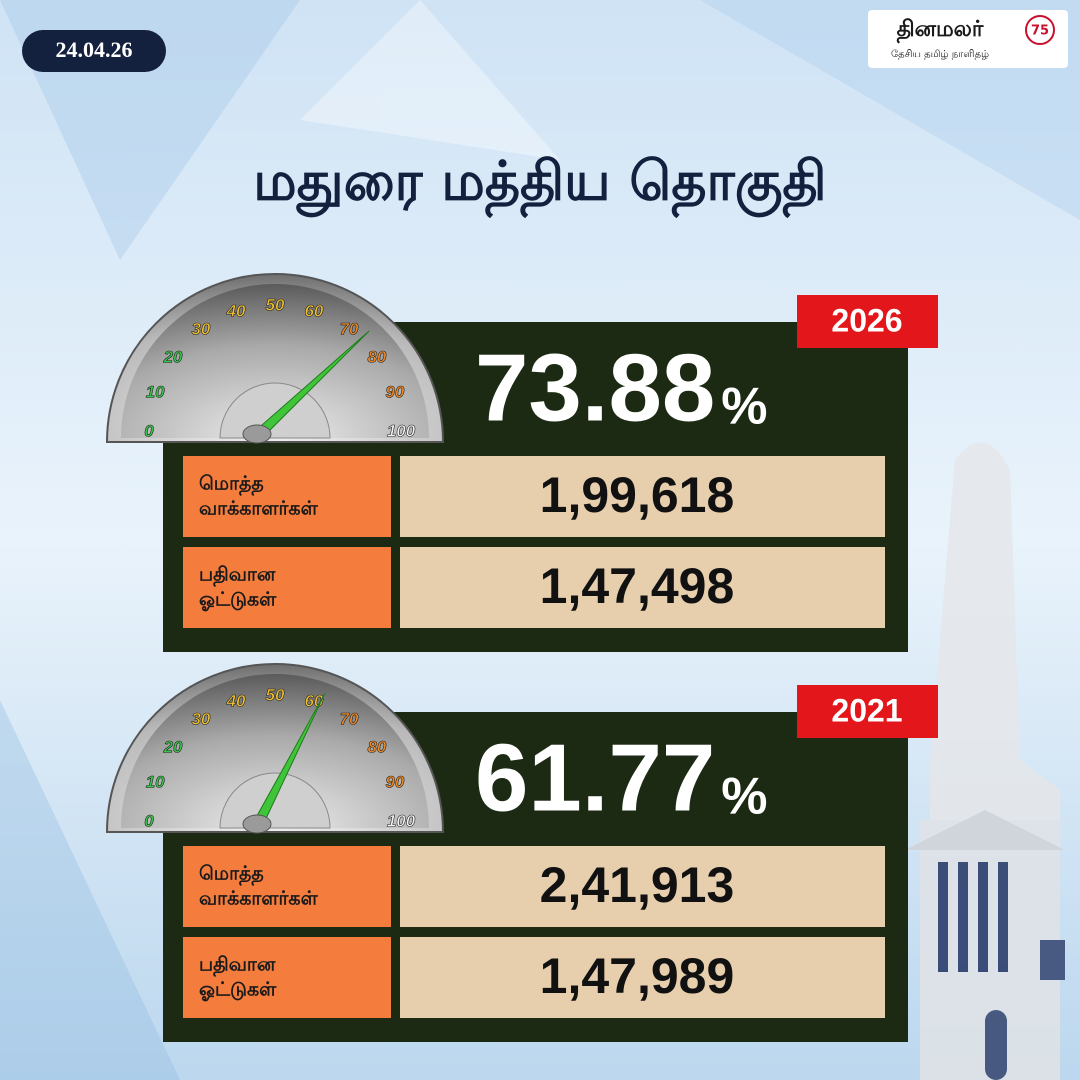  I want to click on row-value: 1,47,498, so click(637, 586).